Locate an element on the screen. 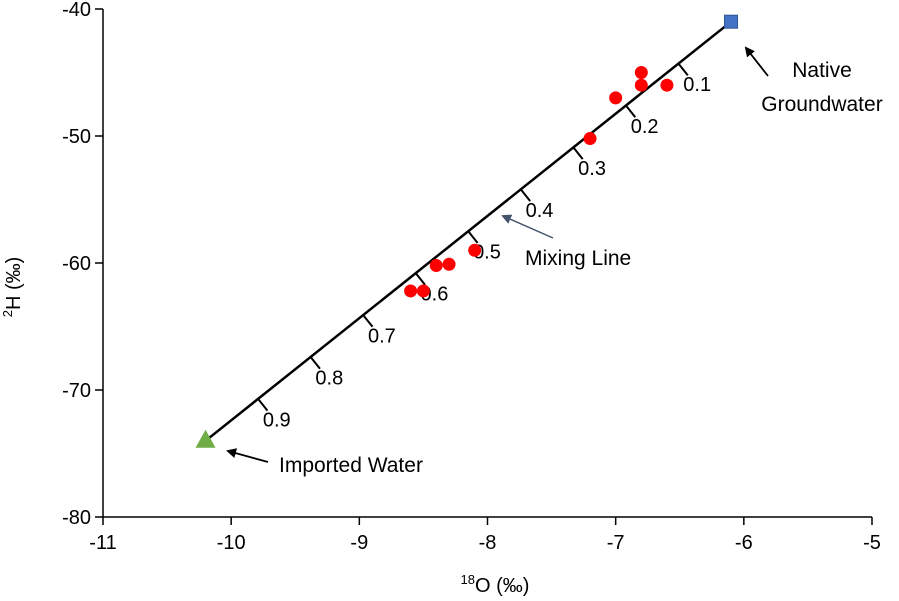  mixing-fraction-label: 0.3 is located at coordinates (592, 169).